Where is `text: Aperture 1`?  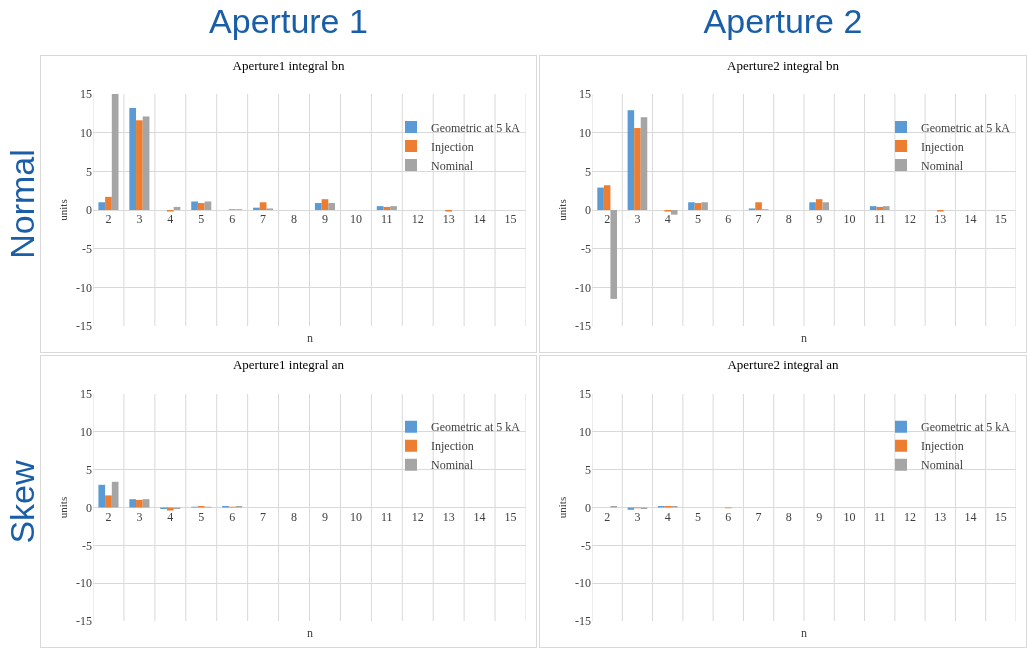 text: Aperture 1 is located at coordinates (288, 21).